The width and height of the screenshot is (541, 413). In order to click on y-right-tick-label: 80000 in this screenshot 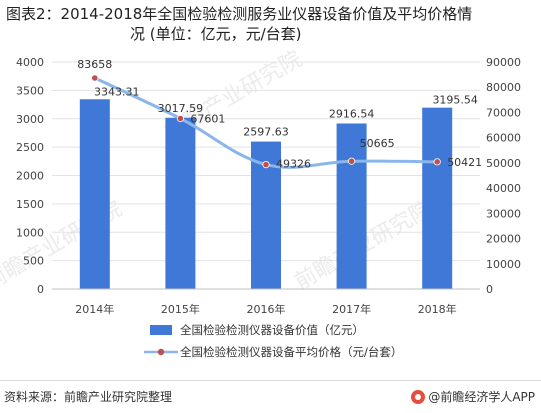, I will do `click(503, 87)`.